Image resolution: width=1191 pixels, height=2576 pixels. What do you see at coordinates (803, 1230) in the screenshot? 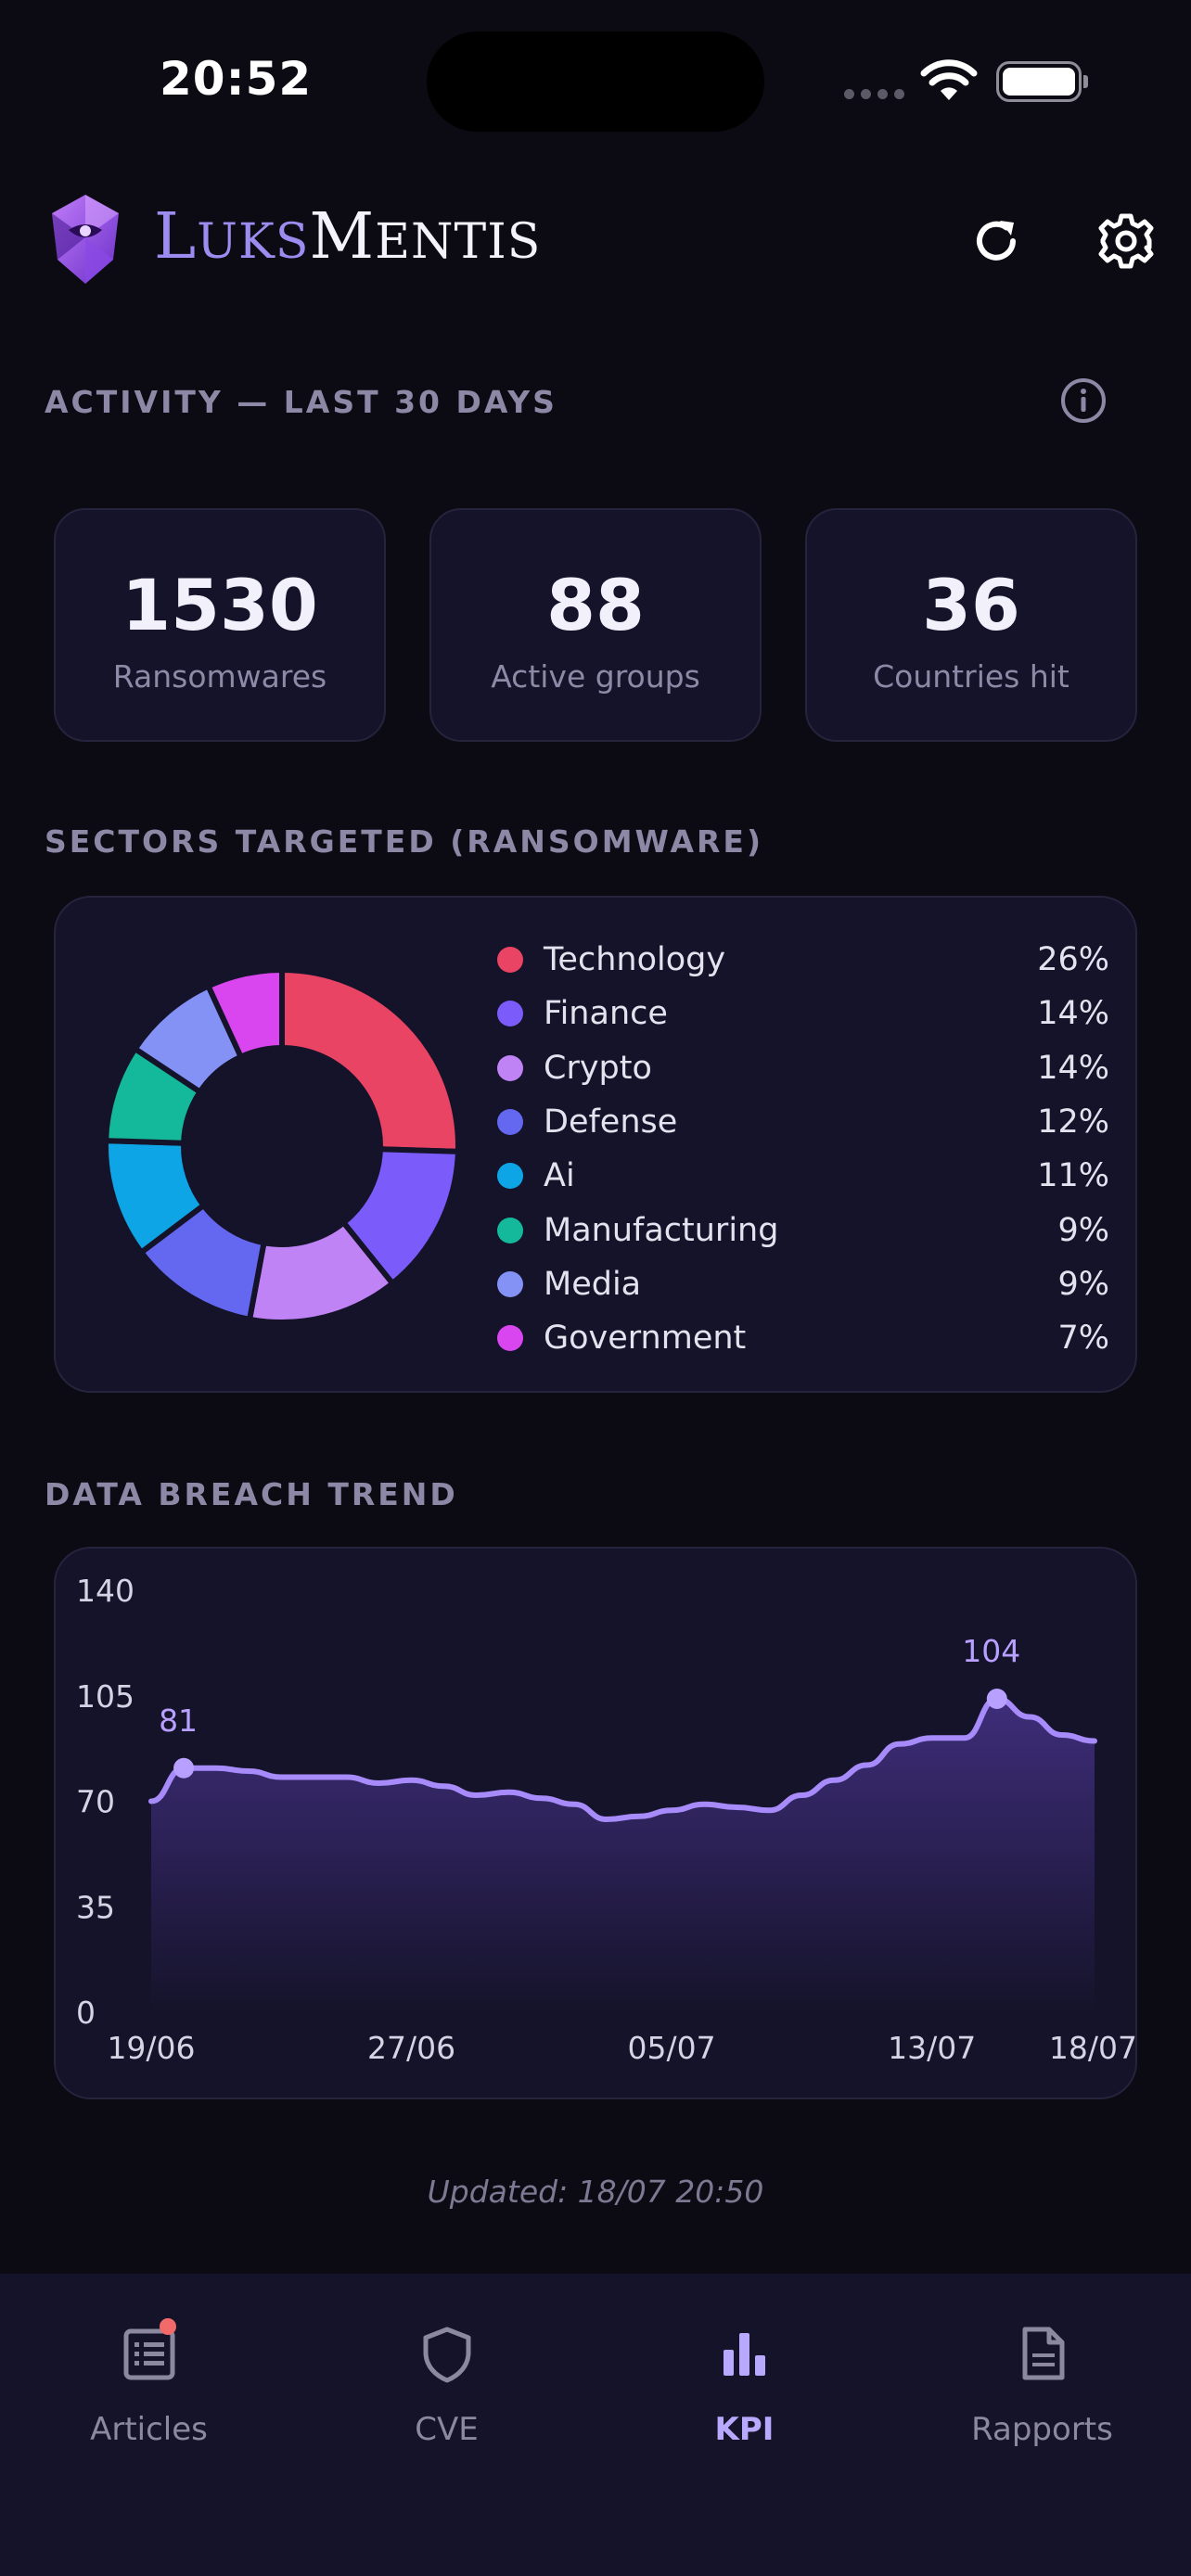
I see `legend-item-manufacturing: Manufacturing 9%` at bounding box center [803, 1230].